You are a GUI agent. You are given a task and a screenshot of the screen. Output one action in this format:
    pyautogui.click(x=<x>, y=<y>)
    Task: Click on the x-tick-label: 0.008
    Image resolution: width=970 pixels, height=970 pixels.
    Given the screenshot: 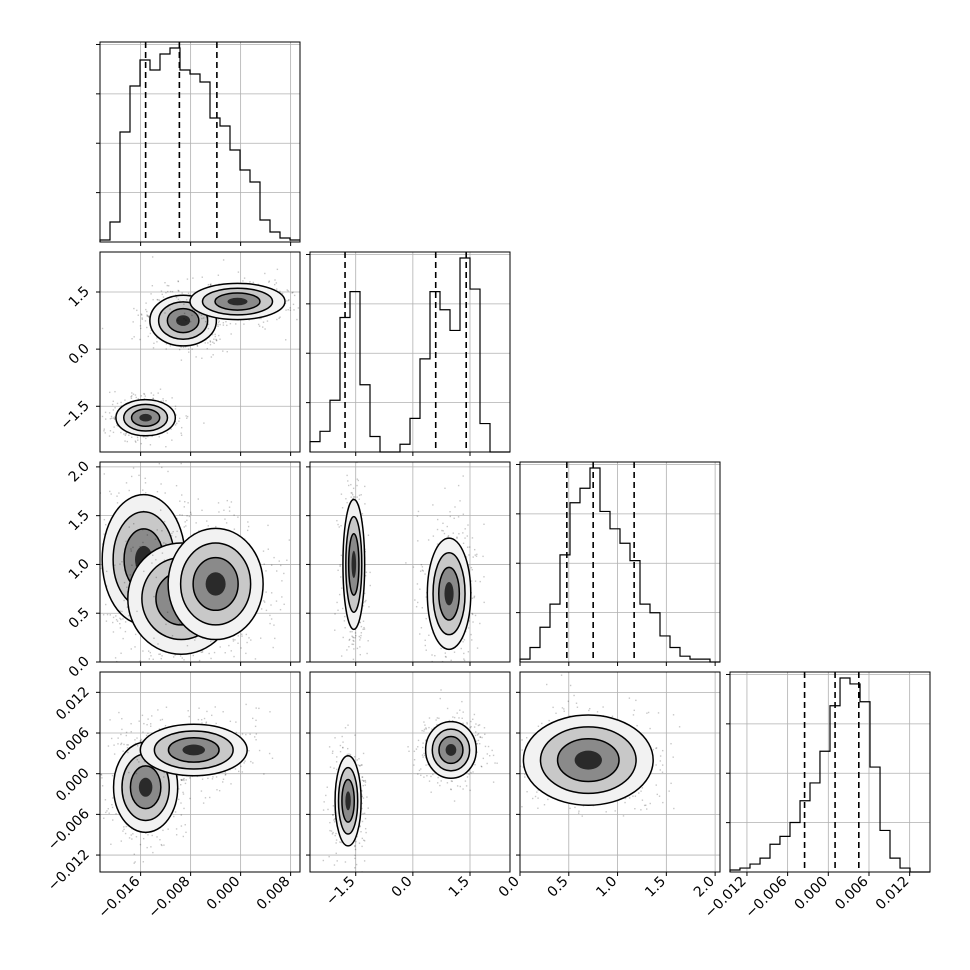 What is the action you would take?
    pyautogui.click(x=274, y=894)
    